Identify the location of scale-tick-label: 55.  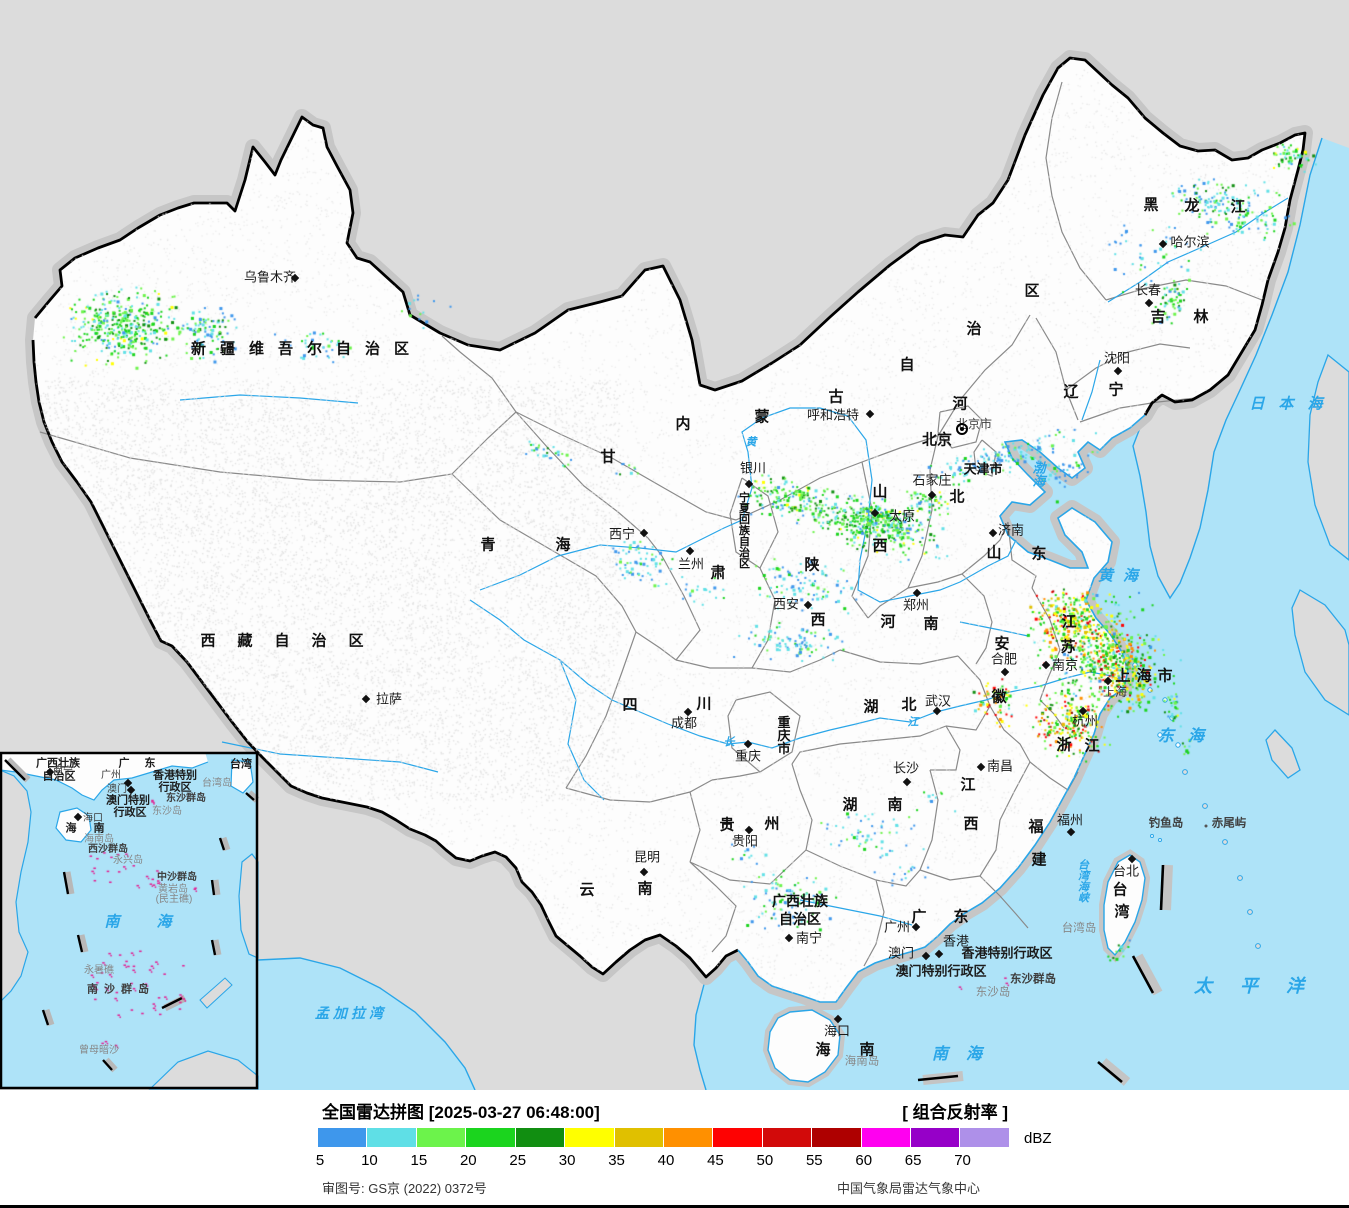
(814, 1160).